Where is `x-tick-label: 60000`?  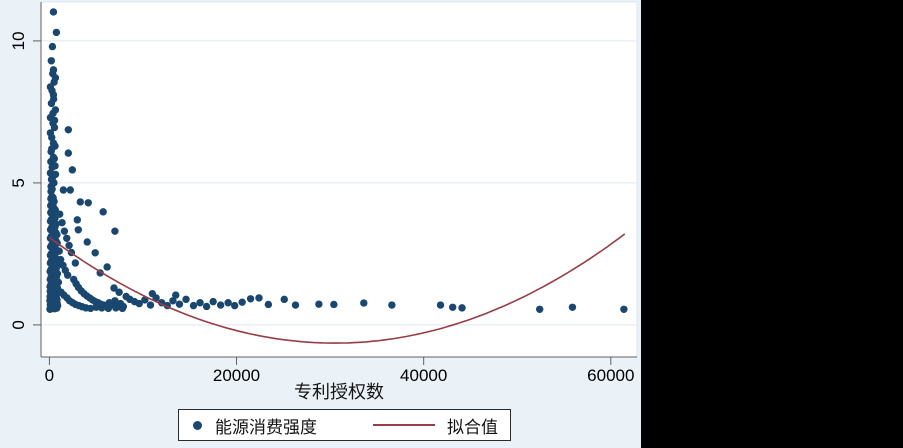 x-tick-label: 60000 is located at coordinates (610, 375).